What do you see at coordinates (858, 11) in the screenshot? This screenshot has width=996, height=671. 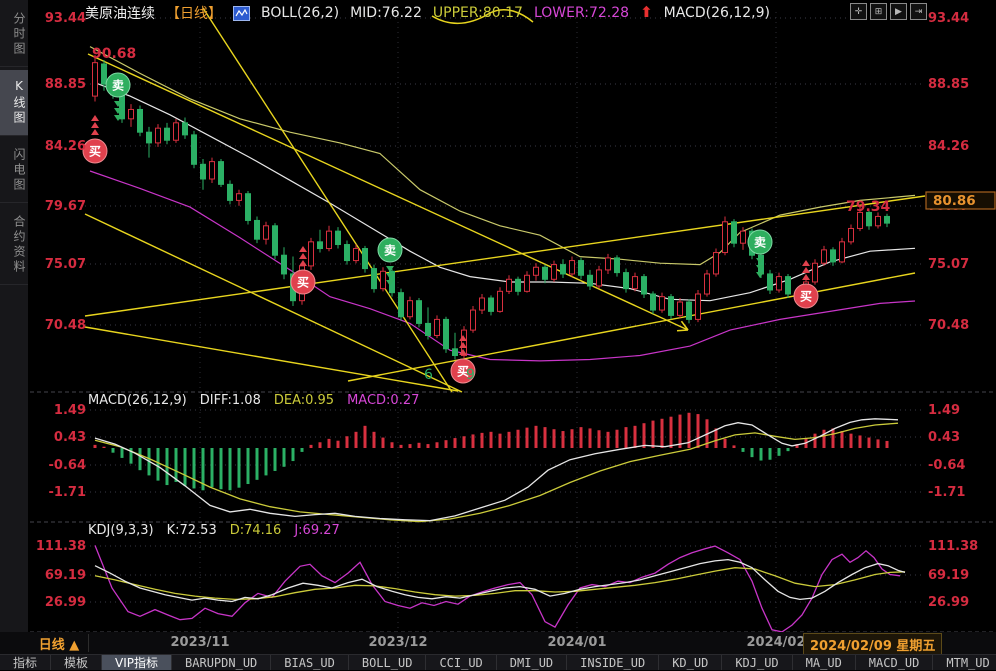 I see `crosshair-icon: ✛` at bounding box center [858, 11].